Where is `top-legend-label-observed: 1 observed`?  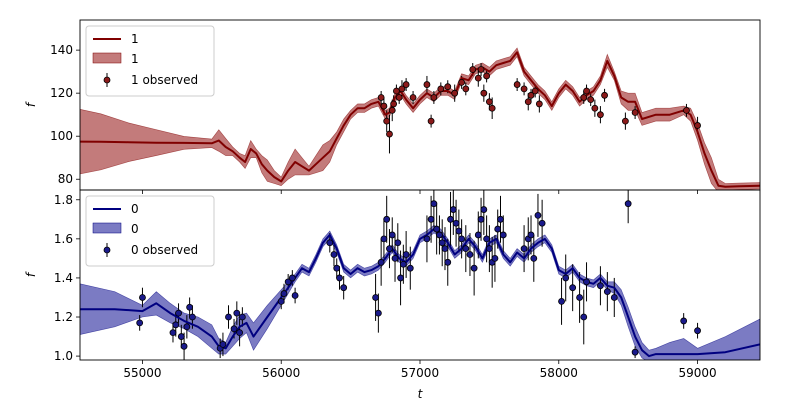
top-legend-label-observed: 1 observed is located at coordinates (164, 80).